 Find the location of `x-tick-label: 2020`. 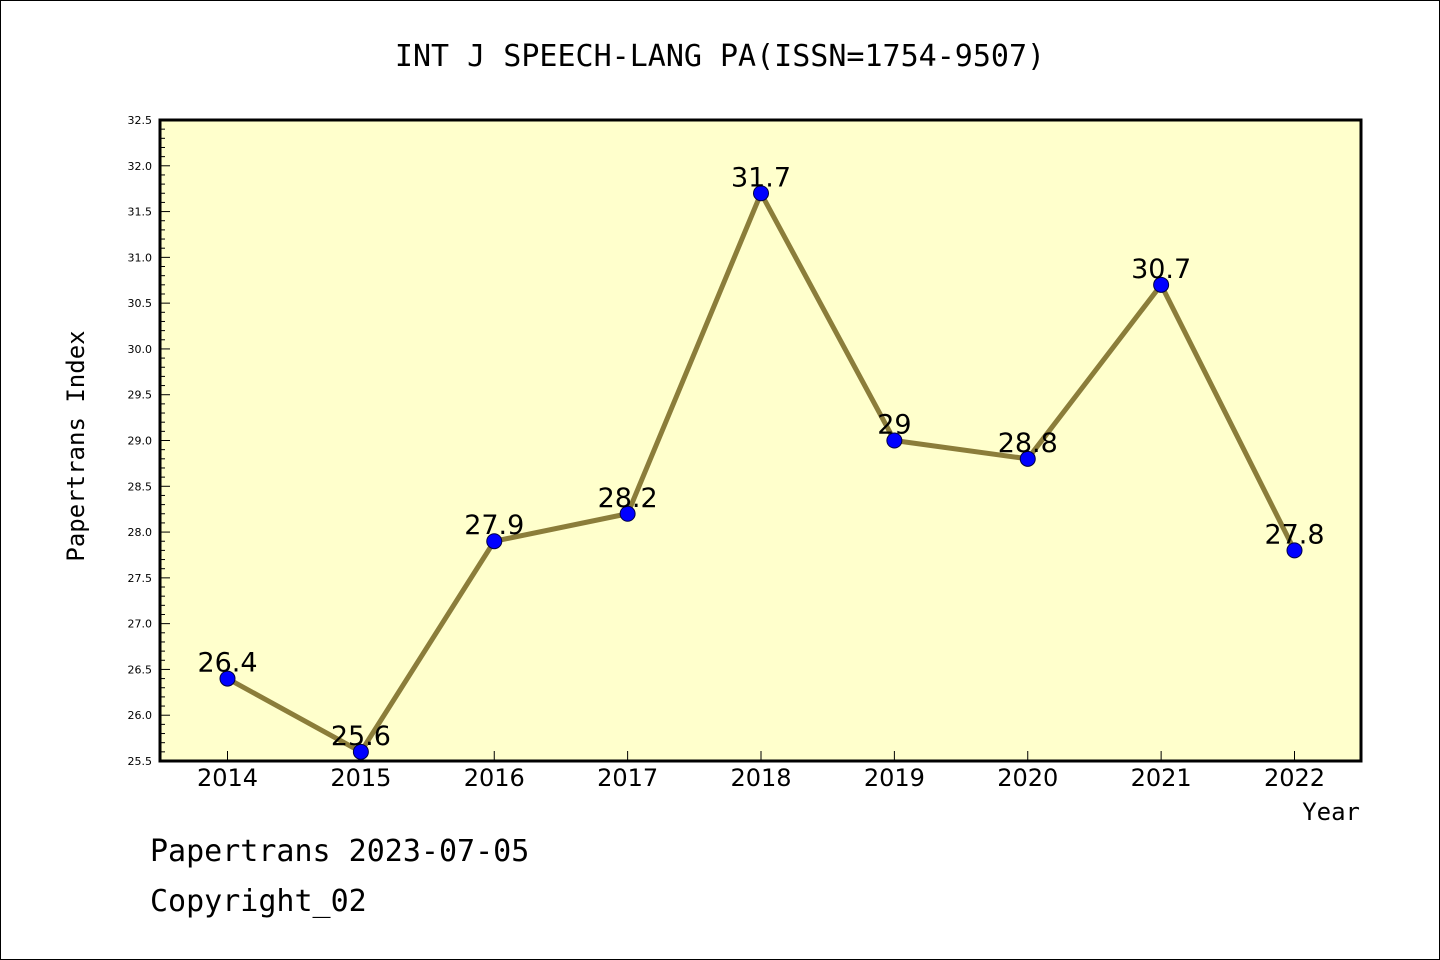

x-tick-label: 2020 is located at coordinates (1027, 778).